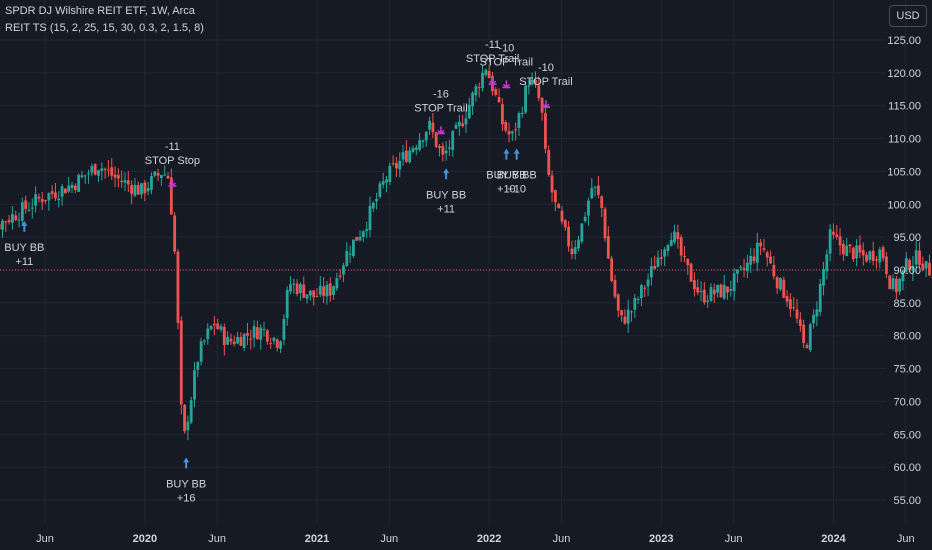 This screenshot has height=550, width=932. I want to click on stop-signal-label: -16, so click(441, 94).